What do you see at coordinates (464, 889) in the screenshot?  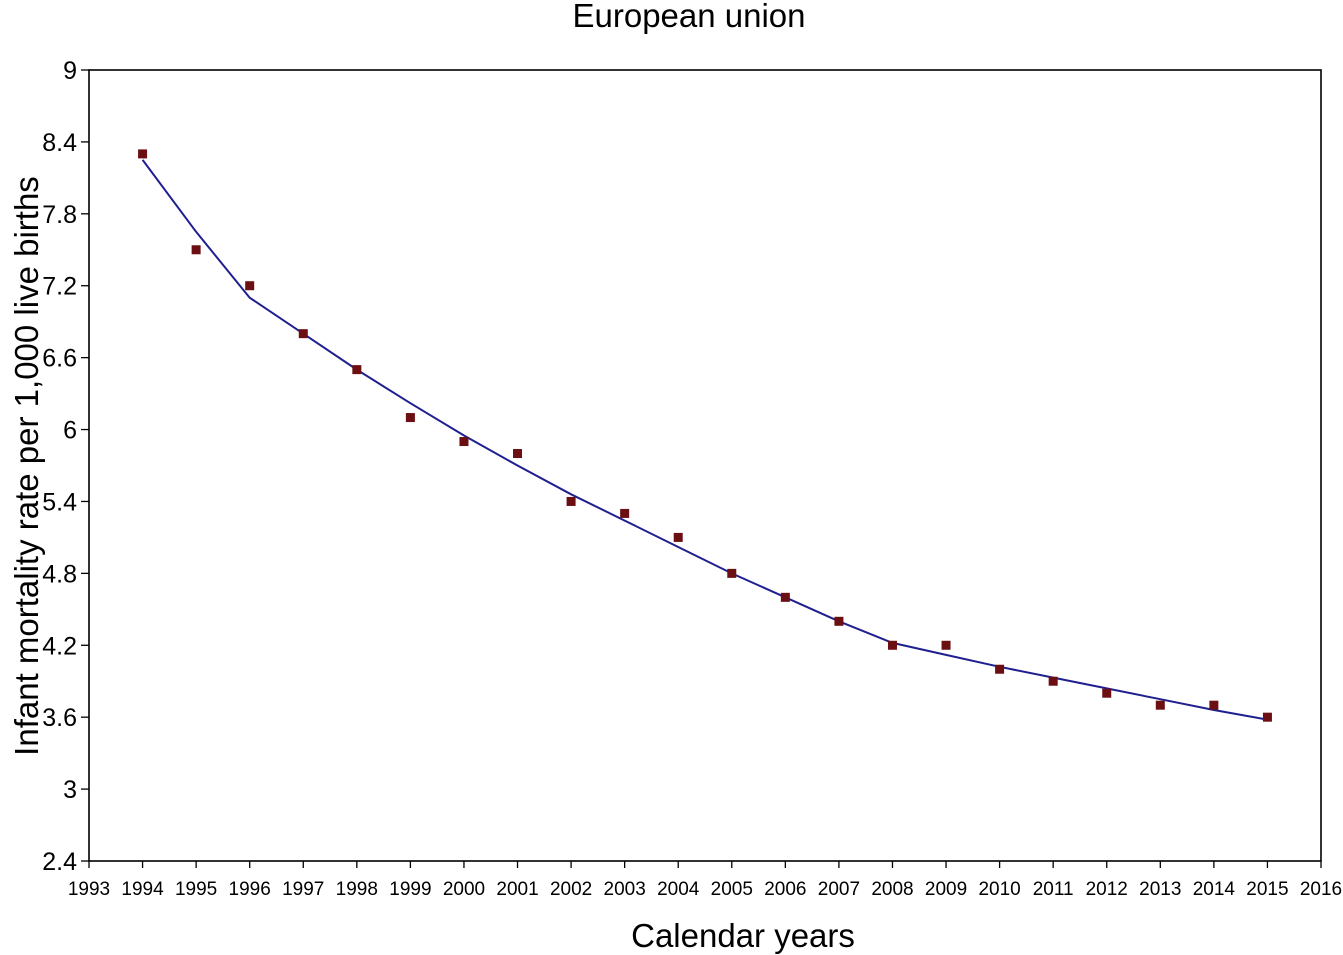 I see `x-tick-label: 2000` at bounding box center [464, 889].